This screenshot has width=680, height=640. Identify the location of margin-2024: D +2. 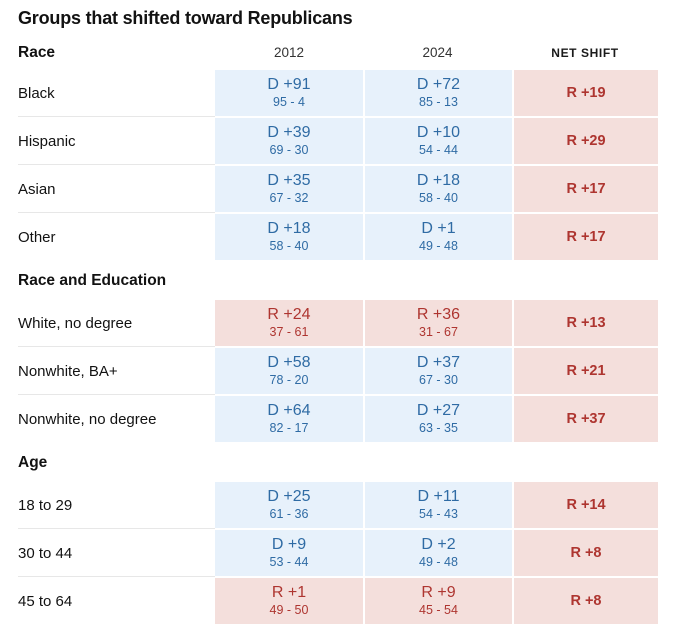
(438, 545).